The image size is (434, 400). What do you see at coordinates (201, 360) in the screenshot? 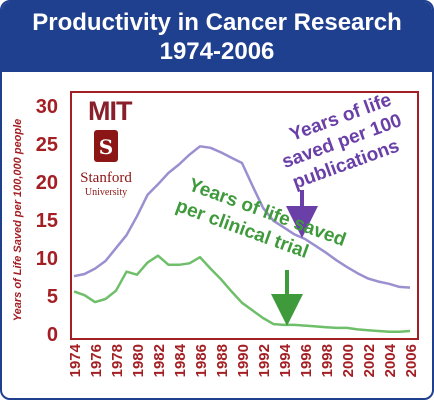
I see `x-tick-label: 1986` at bounding box center [201, 360].